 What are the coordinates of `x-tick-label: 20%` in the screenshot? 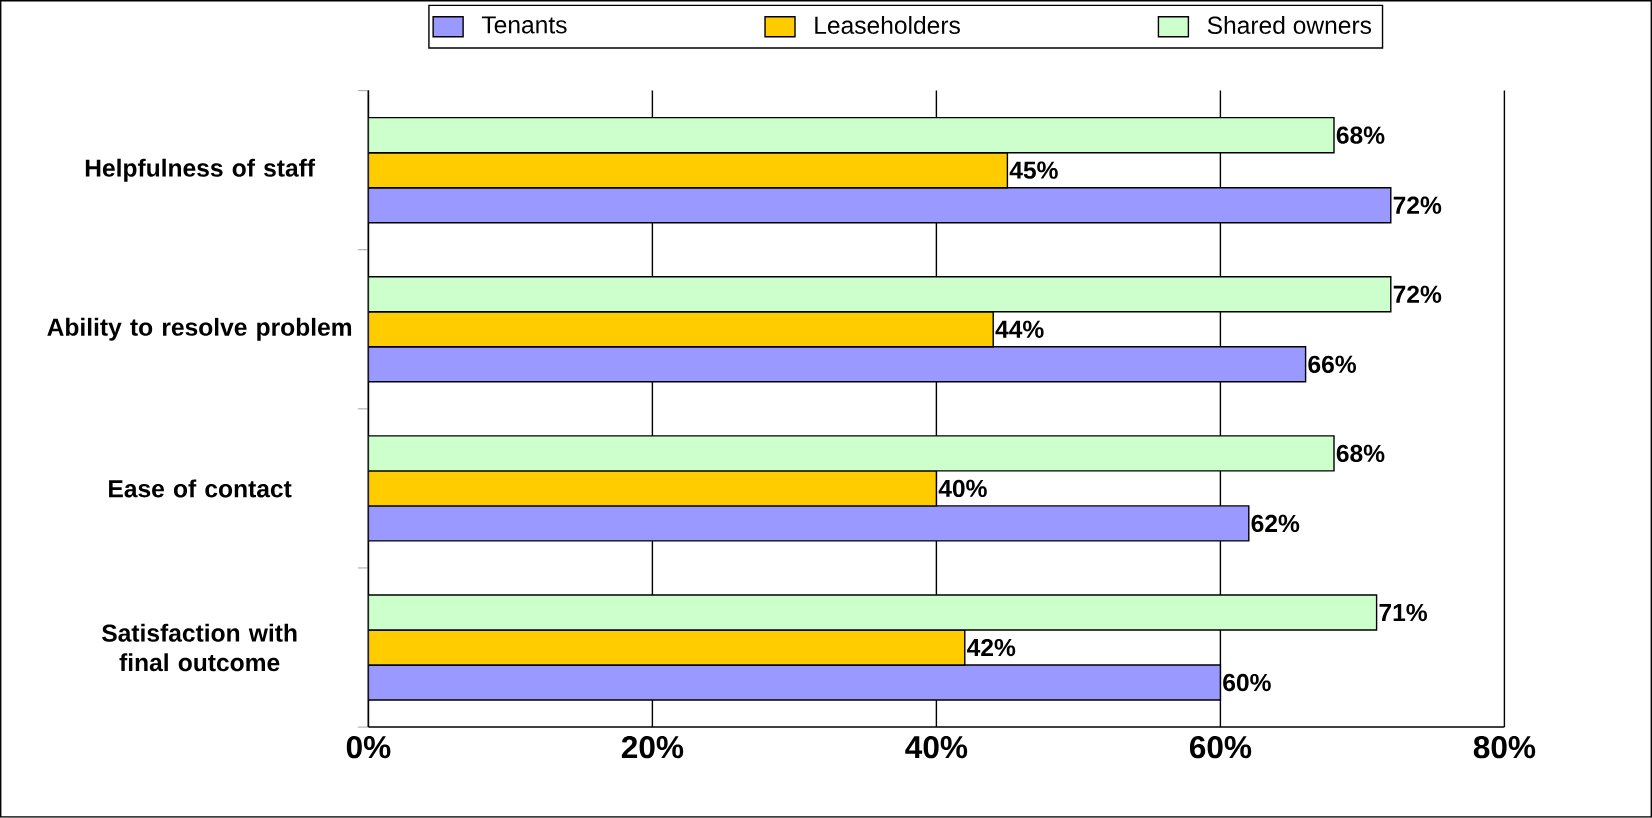 It's located at (652, 747).